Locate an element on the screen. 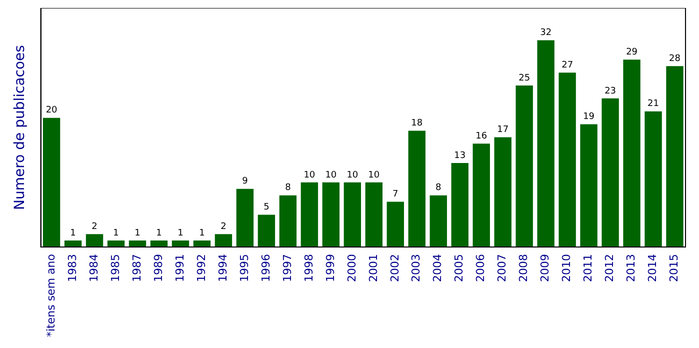  data-label: 21 is located at coordinates (654, 104).